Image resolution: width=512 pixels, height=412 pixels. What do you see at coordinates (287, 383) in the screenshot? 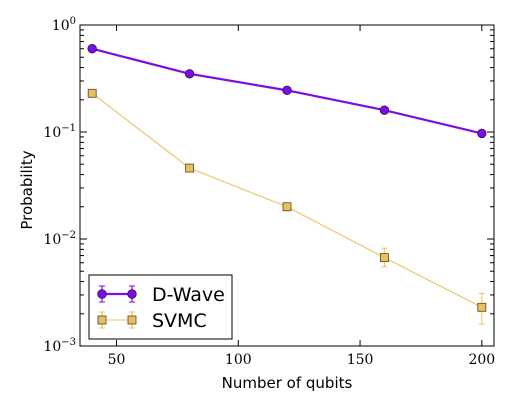
I see `x-axis-label: Number of qubits` at bounding box center [287, 383].